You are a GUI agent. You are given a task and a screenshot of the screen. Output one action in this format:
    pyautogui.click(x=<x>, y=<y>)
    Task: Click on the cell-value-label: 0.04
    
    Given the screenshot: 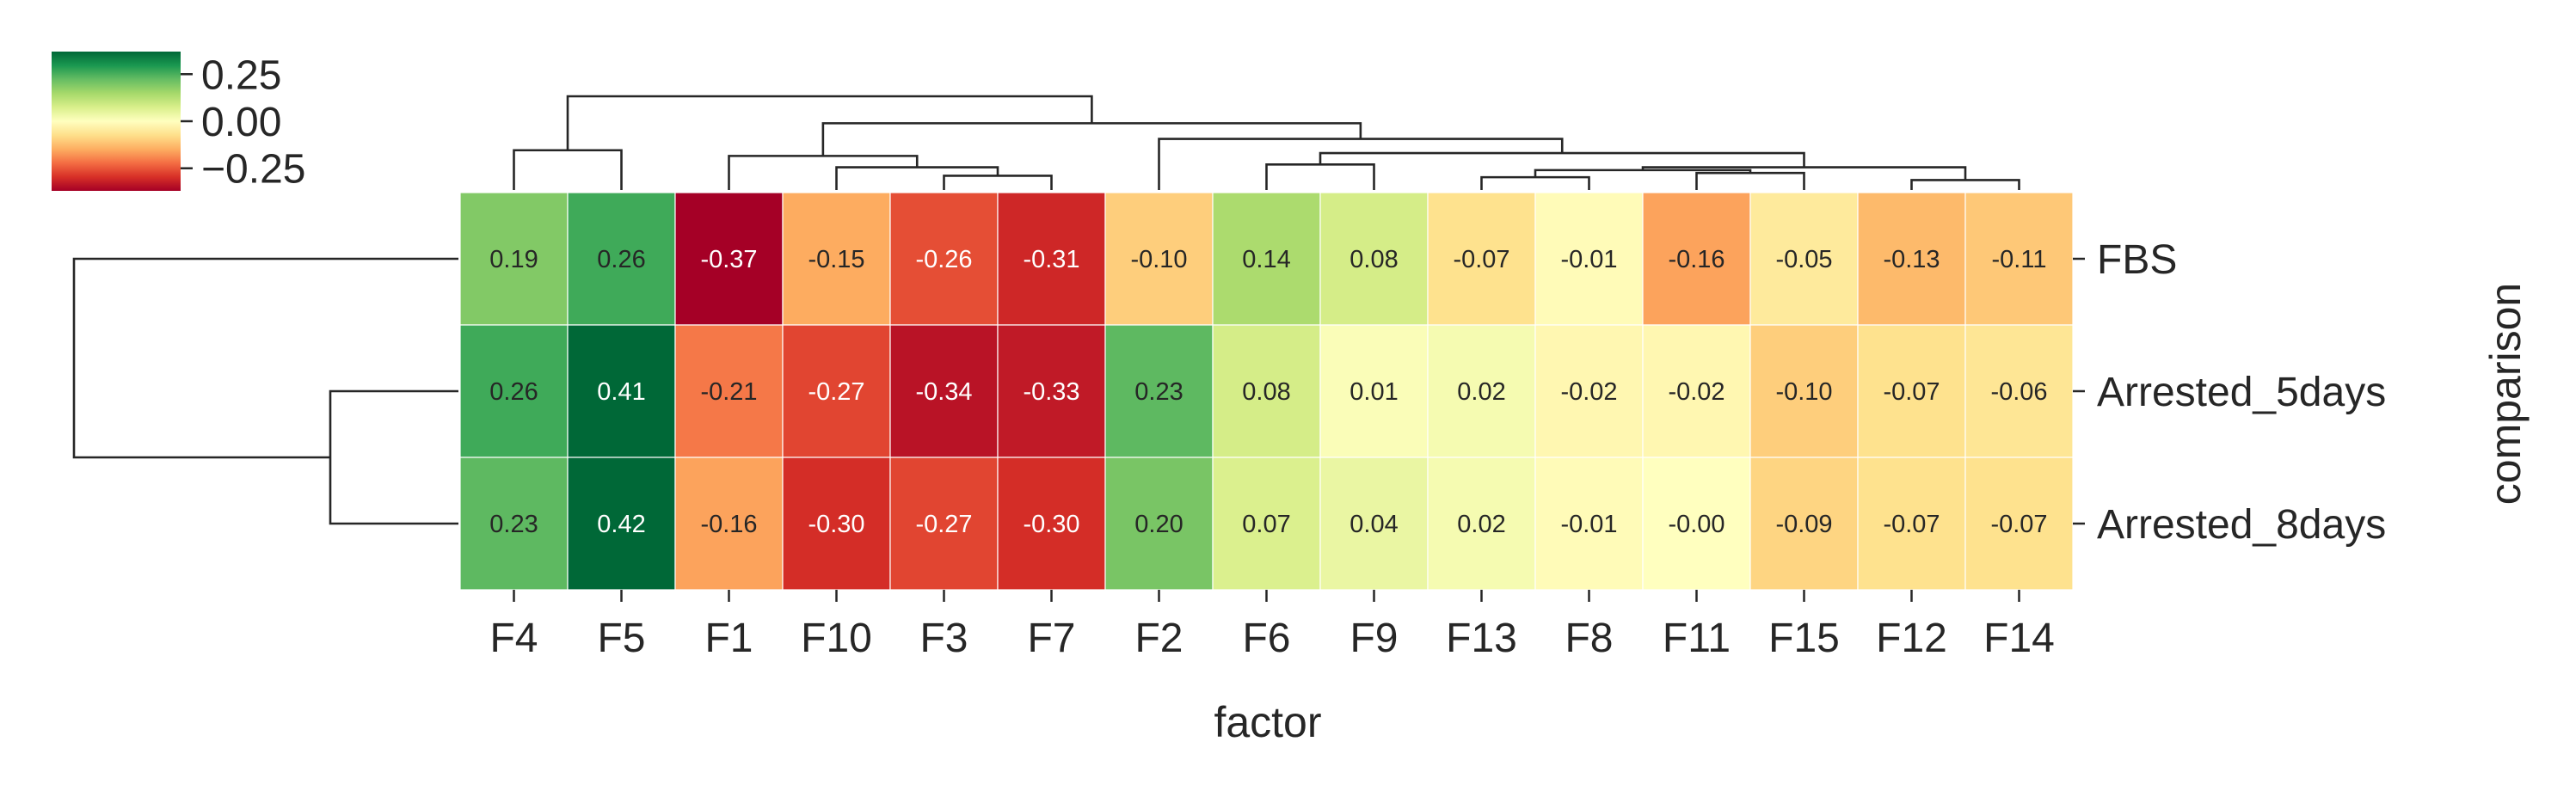 What is the action you would take?
    pyautogui.click(x=1373, y=524)
    